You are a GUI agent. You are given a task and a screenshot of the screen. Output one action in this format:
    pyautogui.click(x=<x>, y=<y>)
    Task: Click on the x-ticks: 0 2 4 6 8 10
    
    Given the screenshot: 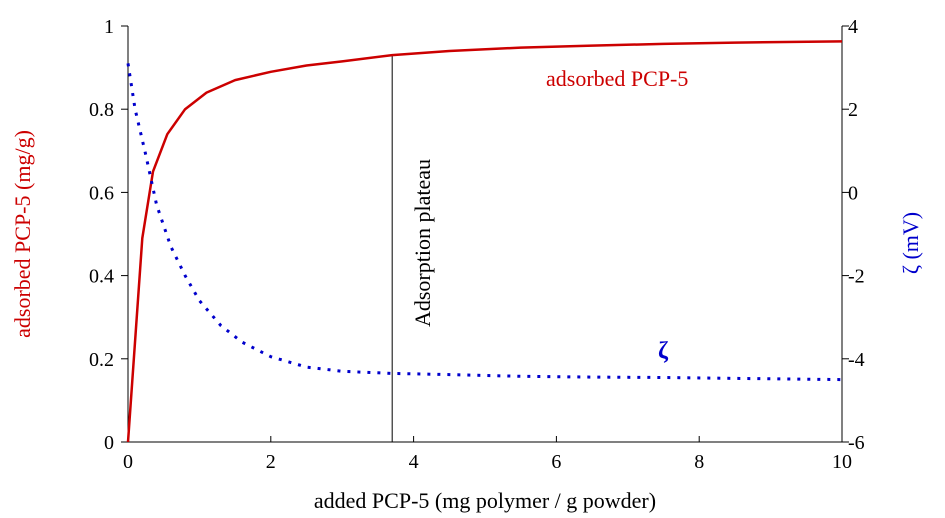 What is the action you would take?
    pyautogui.click(x=487, y=454)
    